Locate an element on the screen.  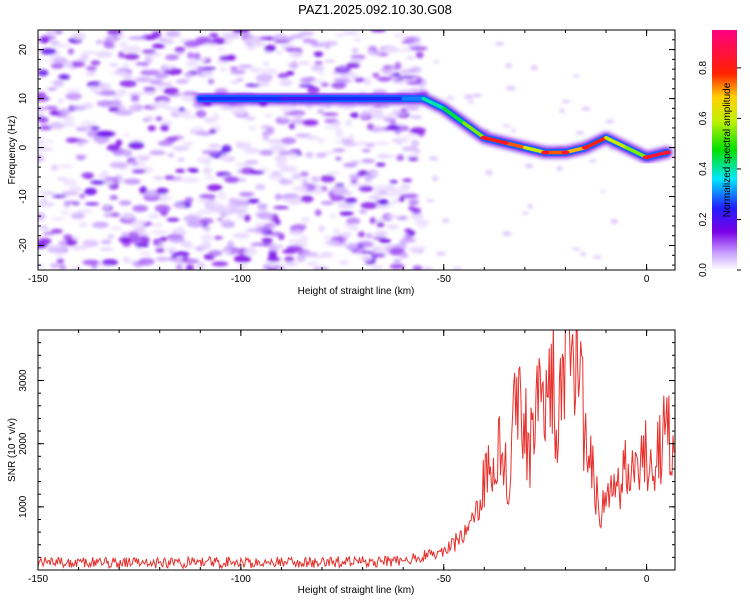
y-tick-label: -20 is located at coordinates (23, 245).